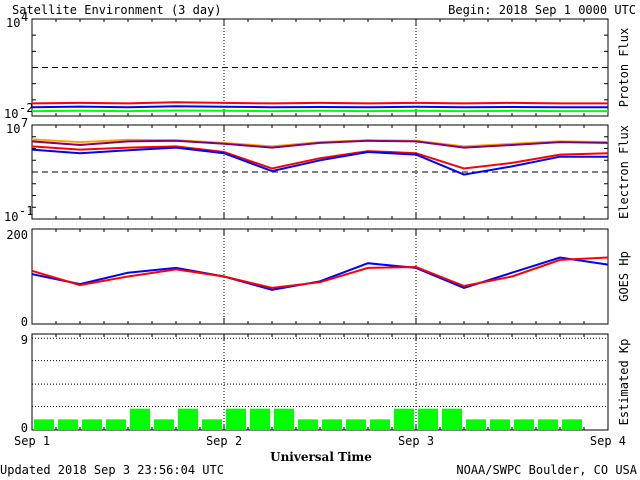 This screenshot has height=480, width=640. I want to click on kp-y-tick-top: 9, so click(24, 340).